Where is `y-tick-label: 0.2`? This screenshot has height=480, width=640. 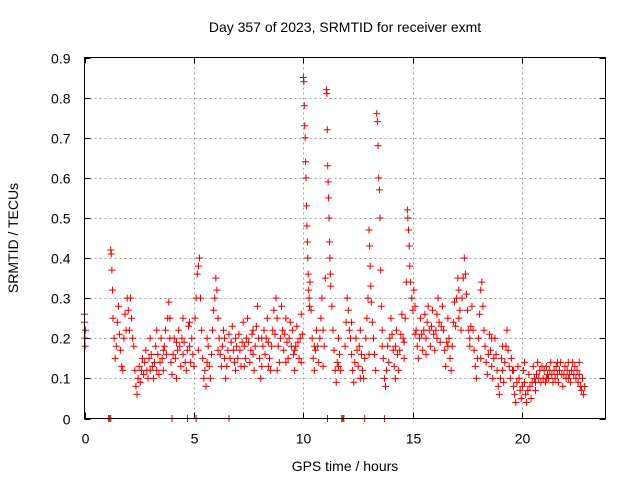 y-tick-label: 0.2 is located at coordinates (61, 339).